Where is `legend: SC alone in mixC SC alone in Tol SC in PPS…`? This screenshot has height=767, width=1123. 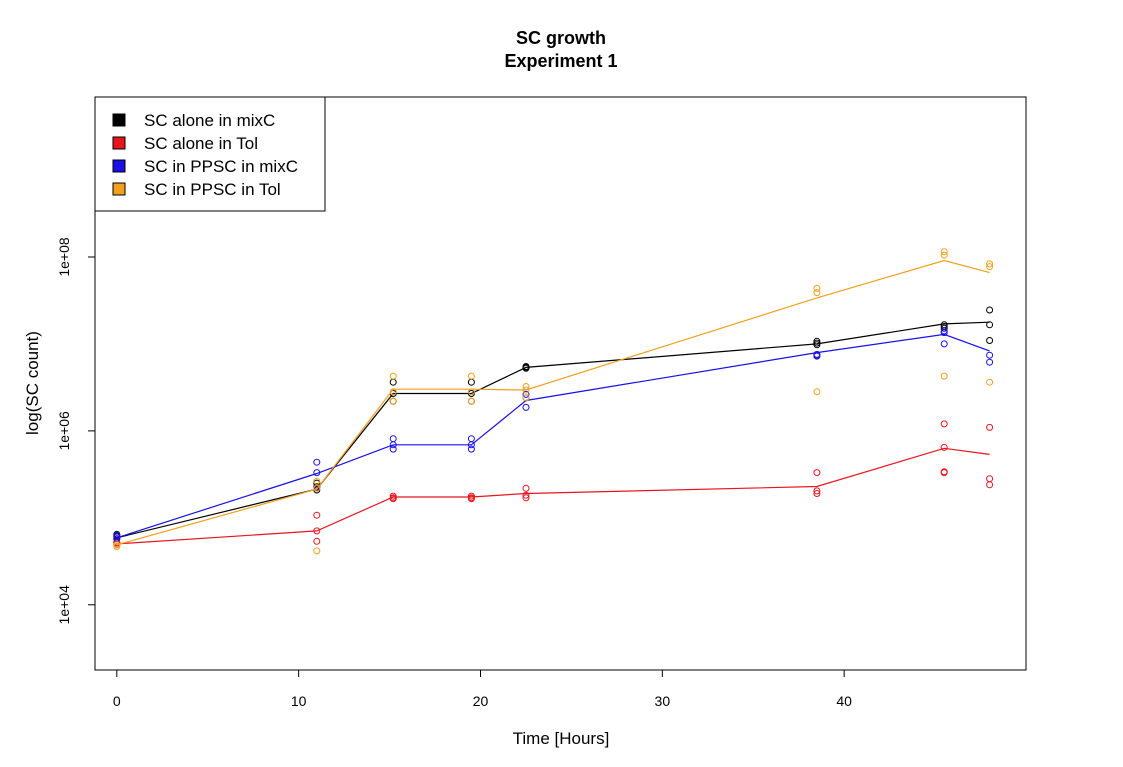 legend: SC alone in mixC SC alone in Tol SC in PPS… is located at coordinates (210, 154).